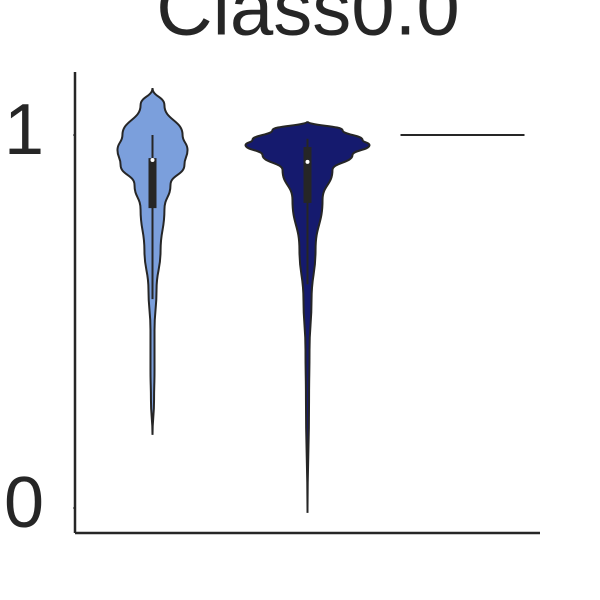 The image size is (600, 600). Describe the element at coordinates (24, 130) in the screenshot. I see `y-tick-label: 1` at that location.